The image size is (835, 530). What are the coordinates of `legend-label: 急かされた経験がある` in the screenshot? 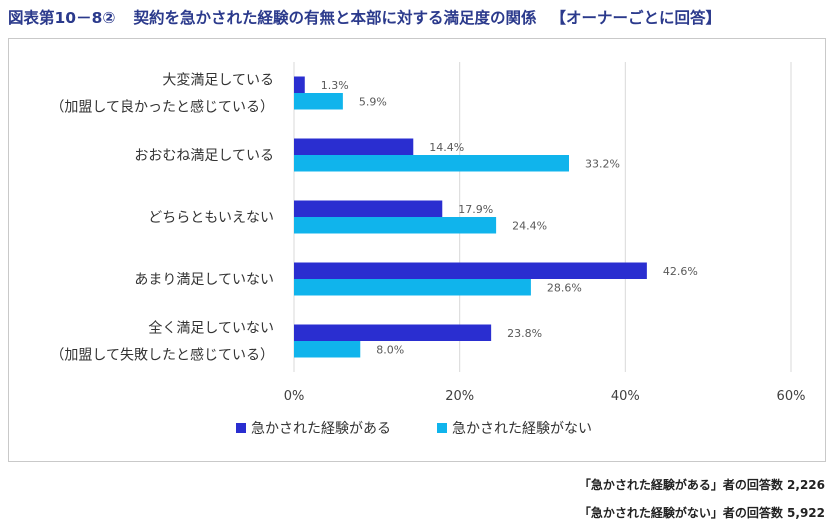 It's located at (321, 429).